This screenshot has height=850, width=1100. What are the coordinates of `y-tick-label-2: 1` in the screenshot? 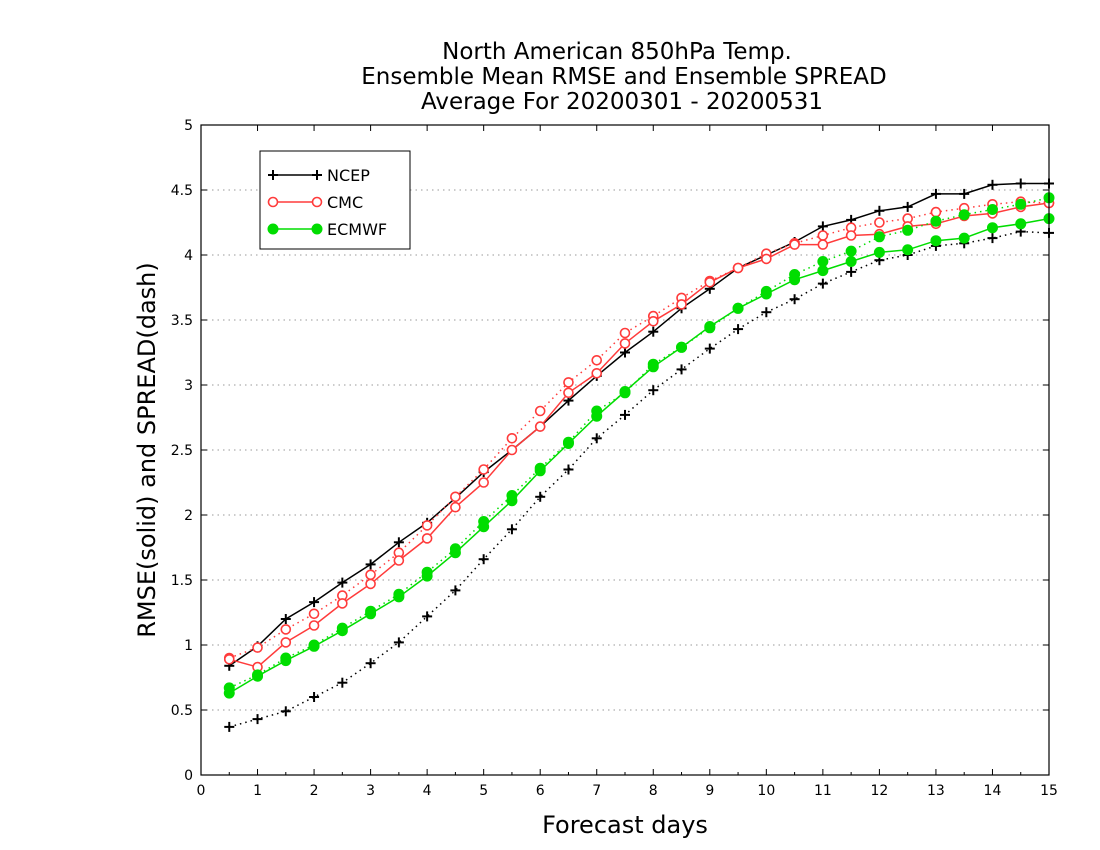 It's located at (188, 646).